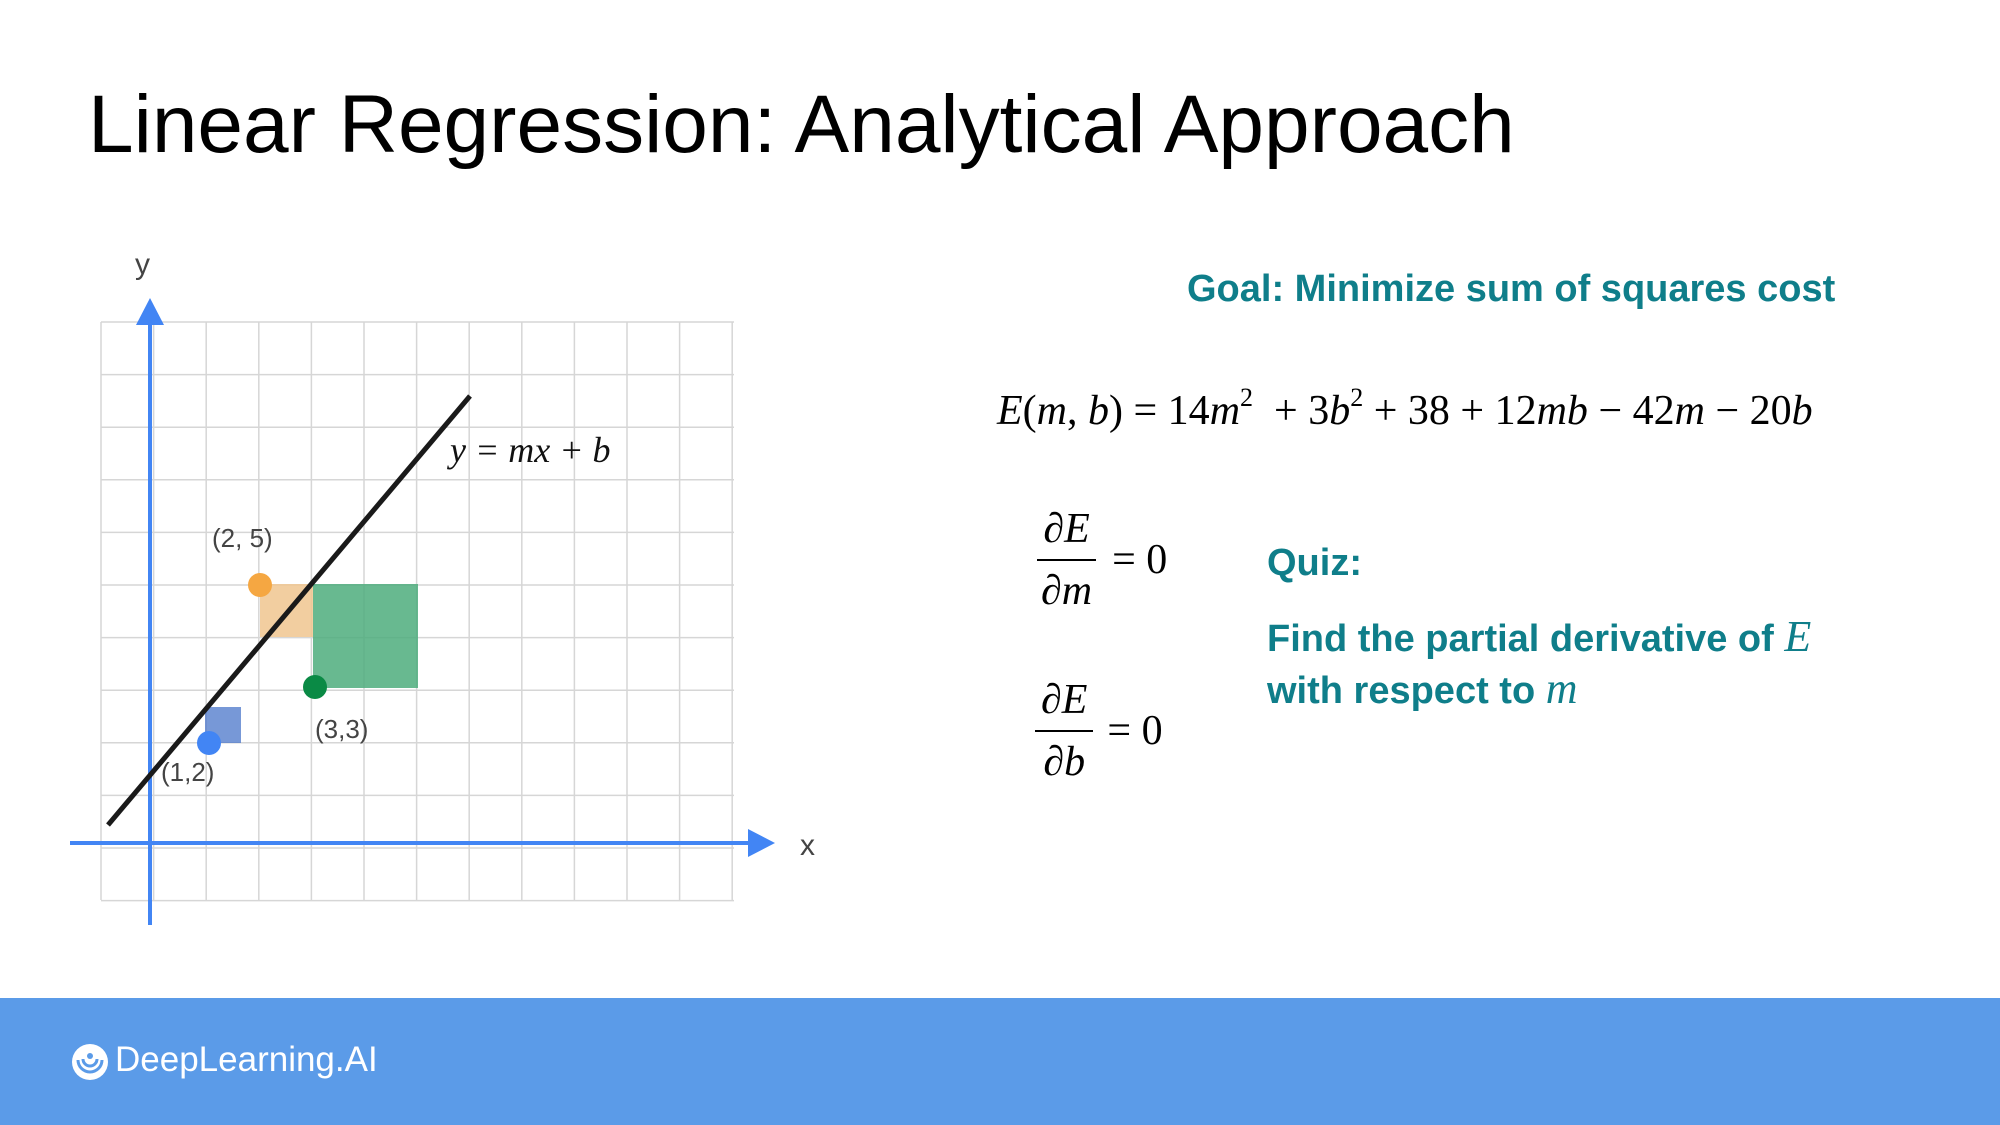 This screenshot has height=1125, width=2000. I want to click on error-square-green, so click(365, 636).